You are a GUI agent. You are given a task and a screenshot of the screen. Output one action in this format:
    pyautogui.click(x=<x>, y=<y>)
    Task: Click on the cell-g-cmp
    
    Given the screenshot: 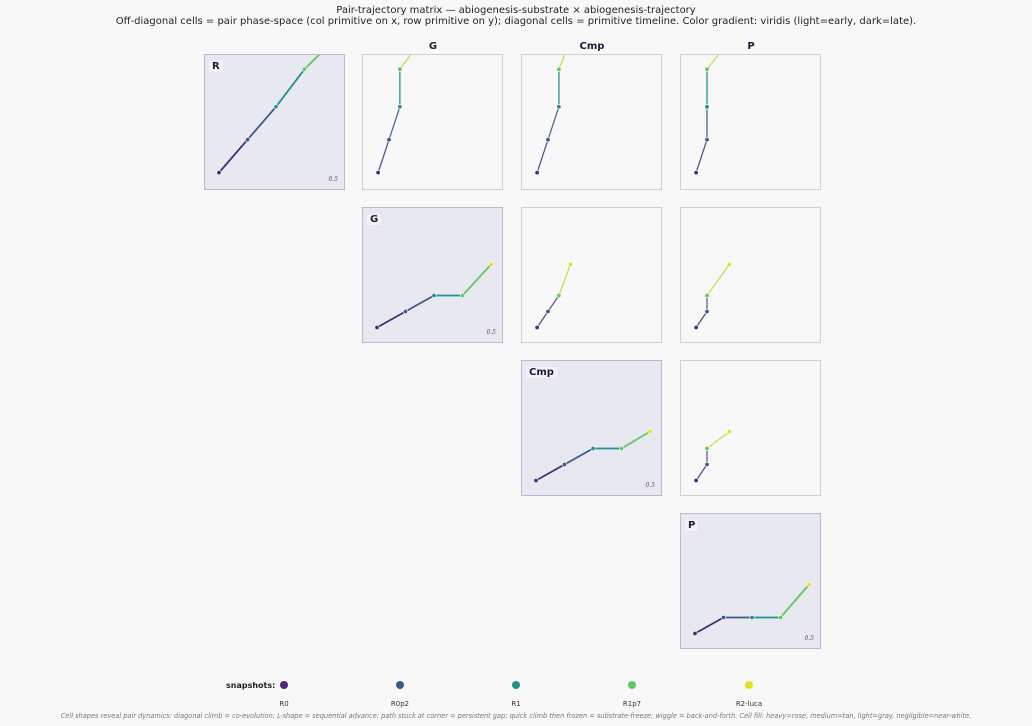 What is the action you would take?
    pyautogui.click(x=591, y=275)
    